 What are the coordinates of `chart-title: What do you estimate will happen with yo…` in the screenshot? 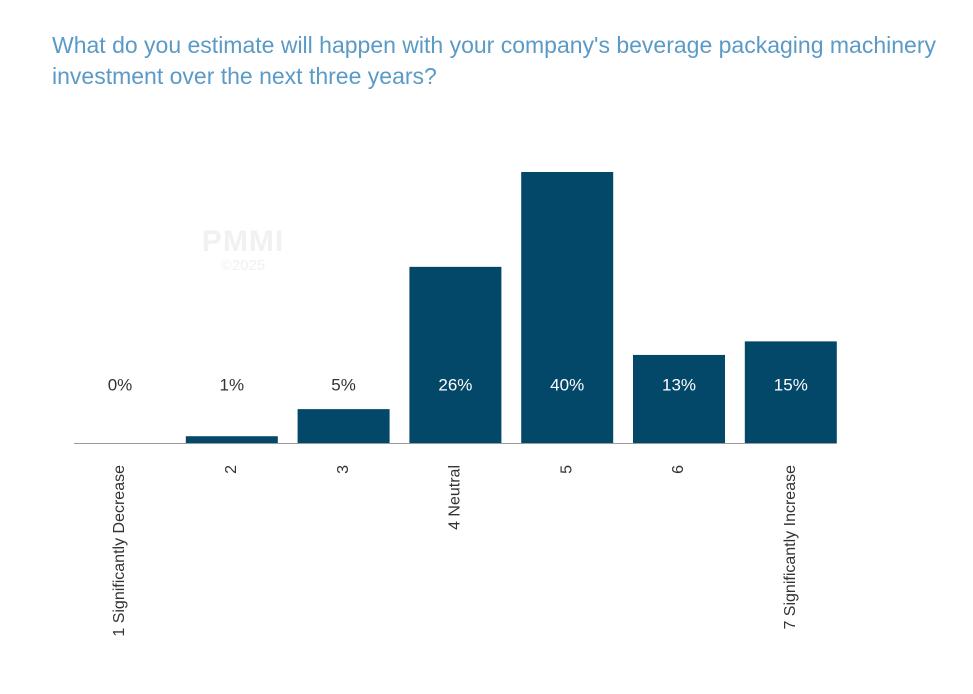 It's located at (494, 60).